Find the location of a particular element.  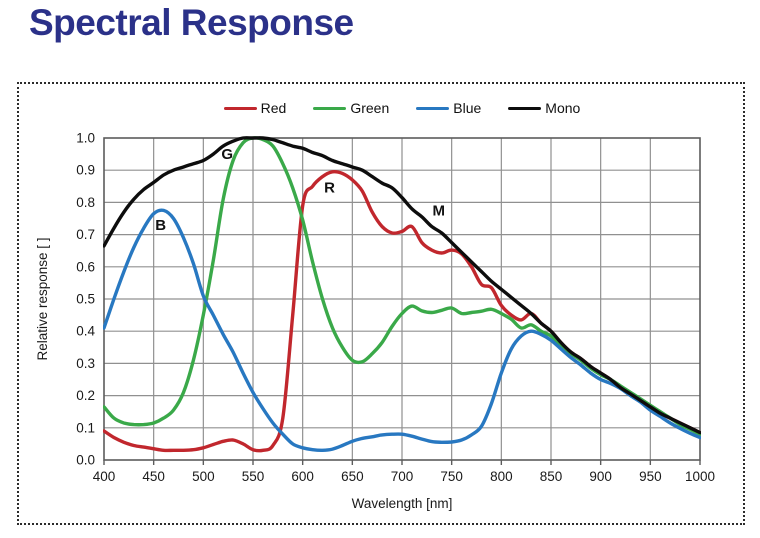

y-tick-label: 0.4 is located at coordinates (85, 331).